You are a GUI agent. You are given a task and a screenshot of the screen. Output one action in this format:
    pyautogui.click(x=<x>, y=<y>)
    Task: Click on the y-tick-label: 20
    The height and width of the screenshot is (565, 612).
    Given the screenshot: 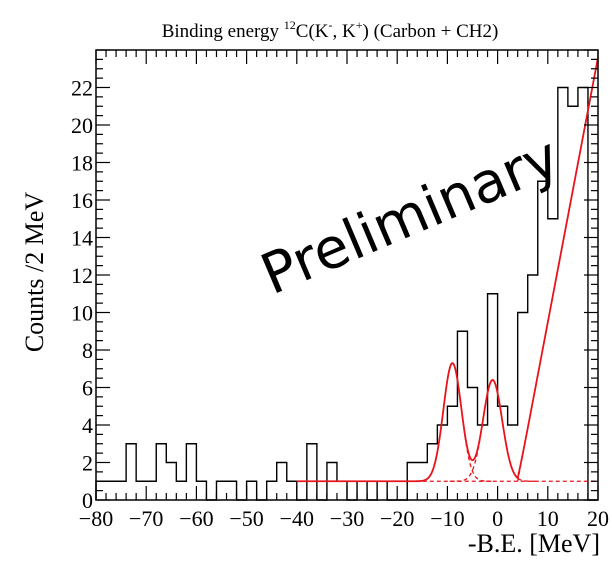 What is the action you would take?
    pyautogui.click(x=82, y=125)
    